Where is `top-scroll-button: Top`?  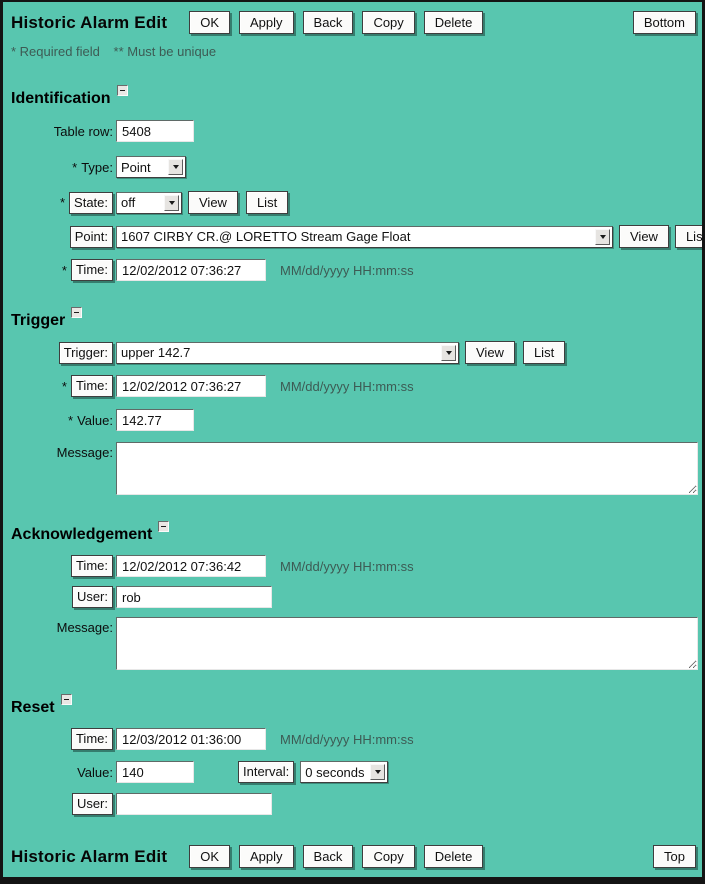
top-scroll-button: Top is located at coordinates (674, 856).